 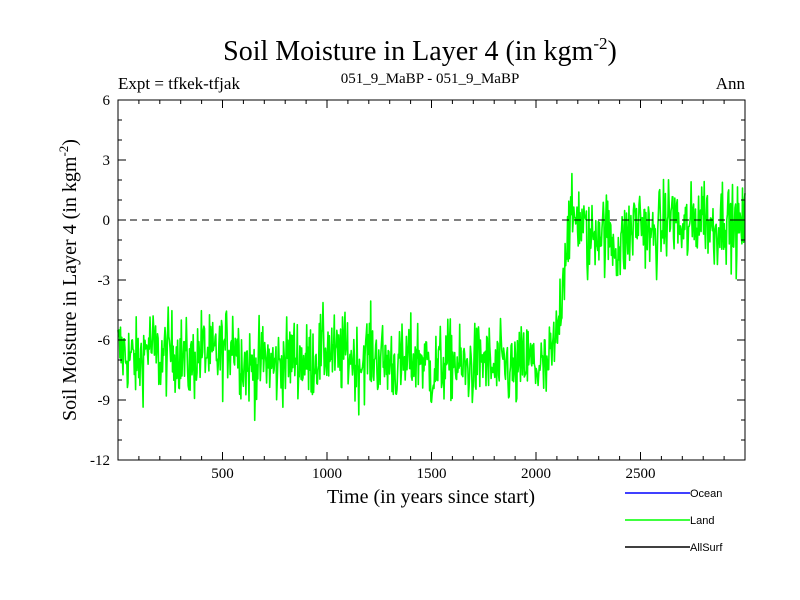 What do you see at coordinates (641, 474) in the screenshot?
I see `x-tick-label: 2500` at bounding box center [641, 474].